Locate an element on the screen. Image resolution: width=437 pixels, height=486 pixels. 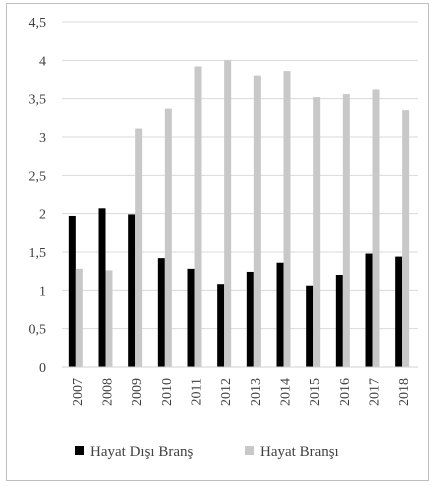
x-tick-label: 2012 is located at coordinates (226, 392).